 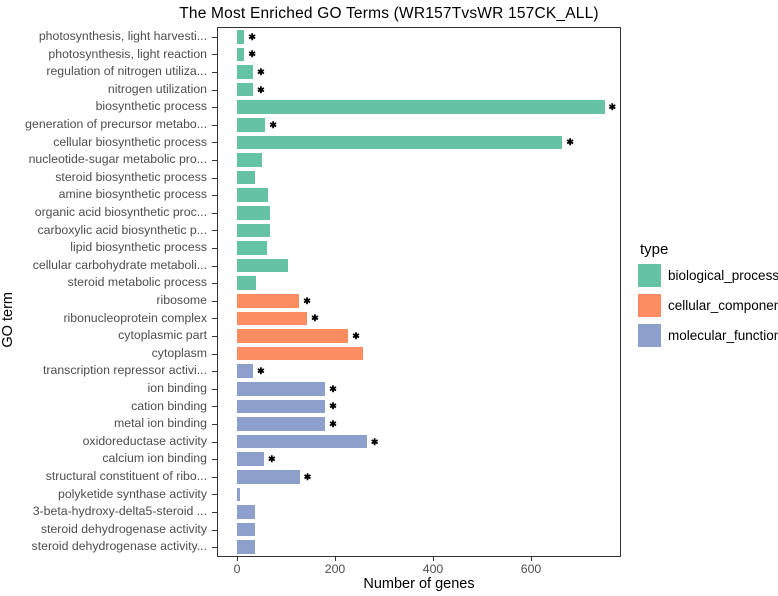 I want to click on y-tick-label: biosynthetic process, so click(x=151, y=106).